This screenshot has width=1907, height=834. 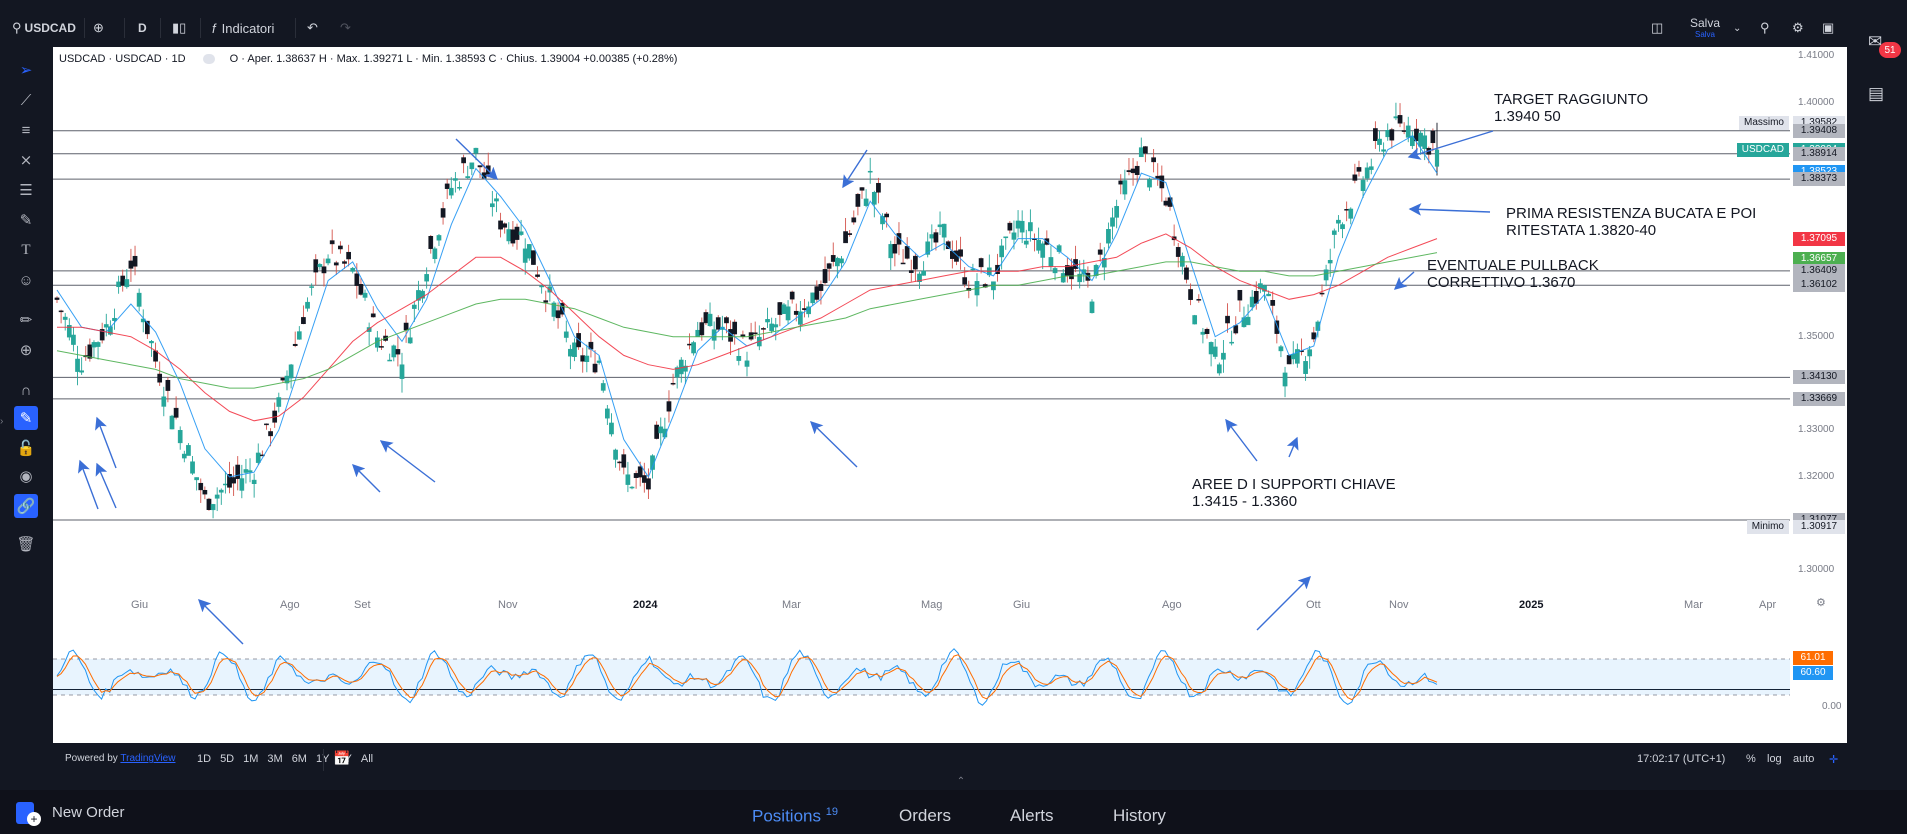 I want to click on log-toggle: log, so click(x=1774, y=759).